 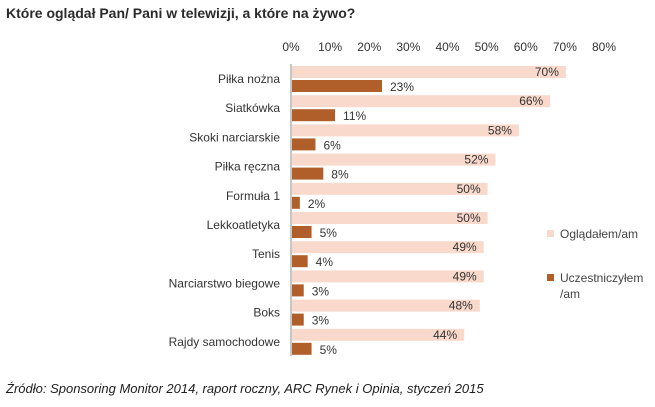 I want to click on category-label: Lekkoatletyka, so click(x=244, y=225).